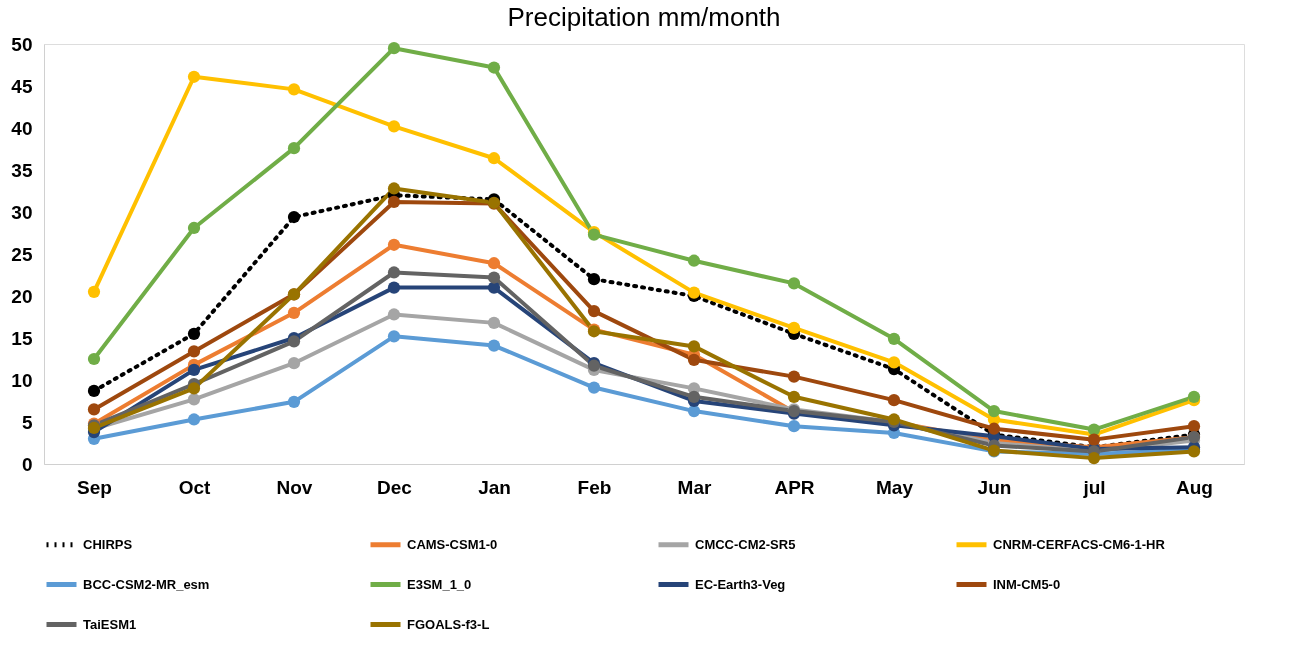 The width and height of the screenshot is (1309, 659). What do you see at coordinates (22, 338) in the screenshot?
I see `y-tick-label: 15` at bounding box center [22, 338].